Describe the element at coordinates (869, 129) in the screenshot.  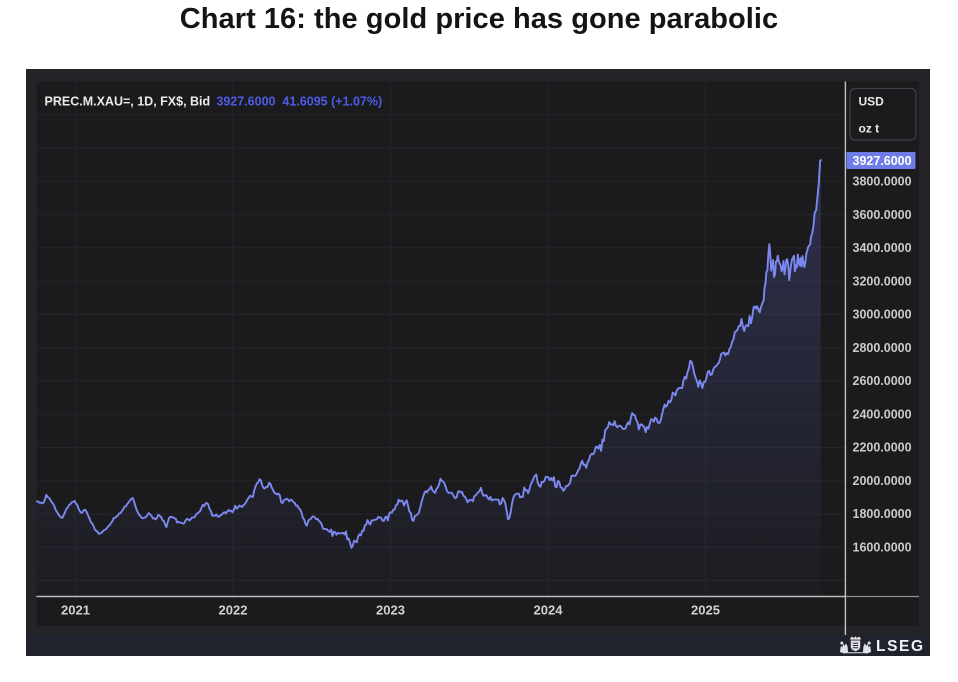
I see `svg-text: oz t` at that location.